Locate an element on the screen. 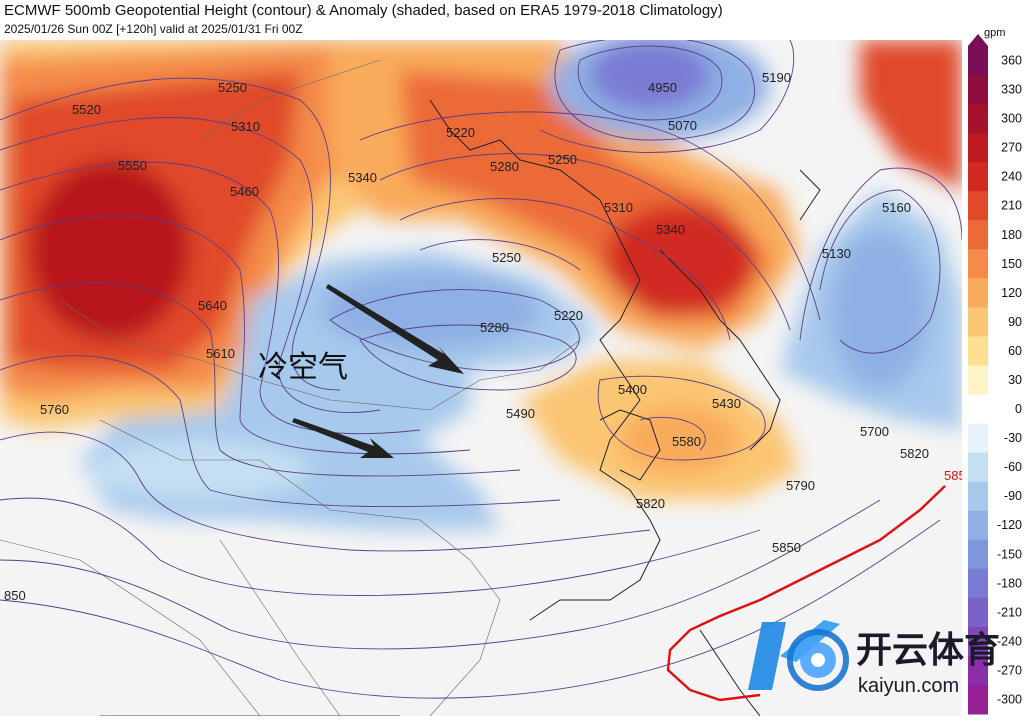 This screenshot has height=721, width=1030. colorbar-tick-label: 300 is located at coordinates (1011, 119).